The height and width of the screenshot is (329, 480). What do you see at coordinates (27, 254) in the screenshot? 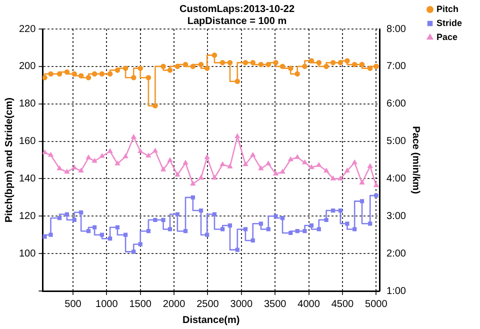
I see `y-tick-label: 100` at bounding box center [27, 254].